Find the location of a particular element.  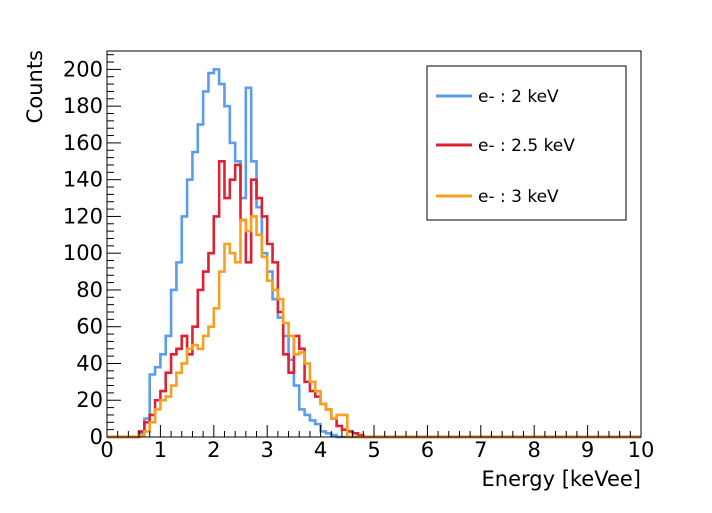

x-tick-label: 6 is located at coordinates (427, 450).